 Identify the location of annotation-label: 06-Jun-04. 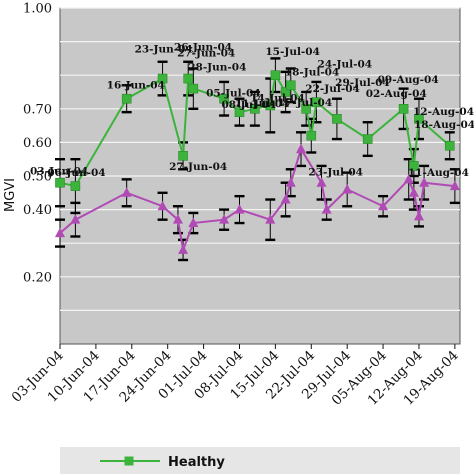
(76, 173).